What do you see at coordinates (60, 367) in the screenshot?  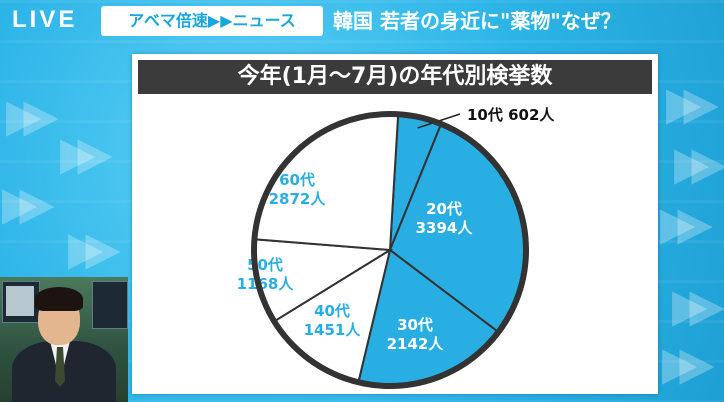 I see `presenter-tie` at bounding box center [60, 367].